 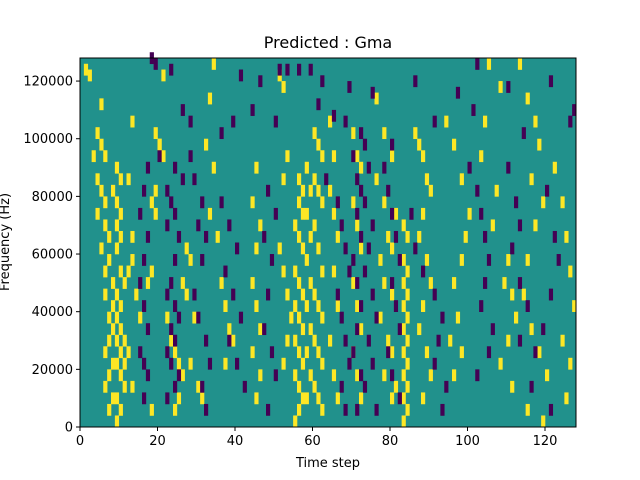 What do you see at coordinates (6, 242) in the screenshot?
I see `y-axis-label: Frequency (Hz)` at bounding box center [6, 242].